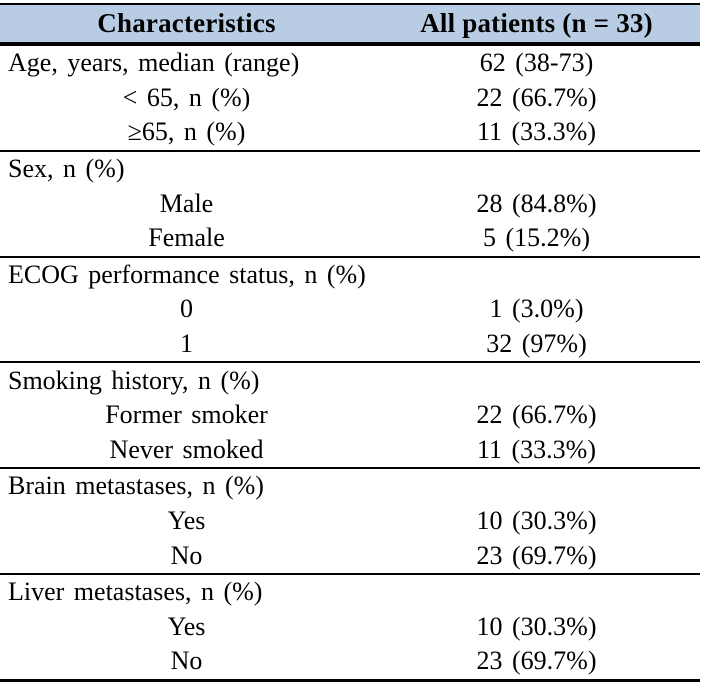 The height and width of the screenshot is (697, 705). Describe the element at coordinates (350, 25) in the screenshot. I see `table-header-row: Characteristics All patients (n = 33)` at that location.